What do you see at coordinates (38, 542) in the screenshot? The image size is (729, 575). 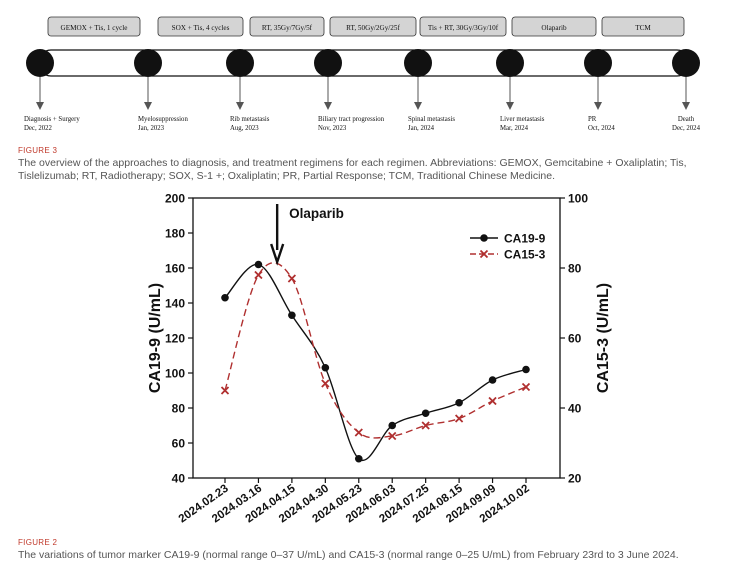 I see `figure2-label: FIGURE 2` at bounding box center [38, 542].